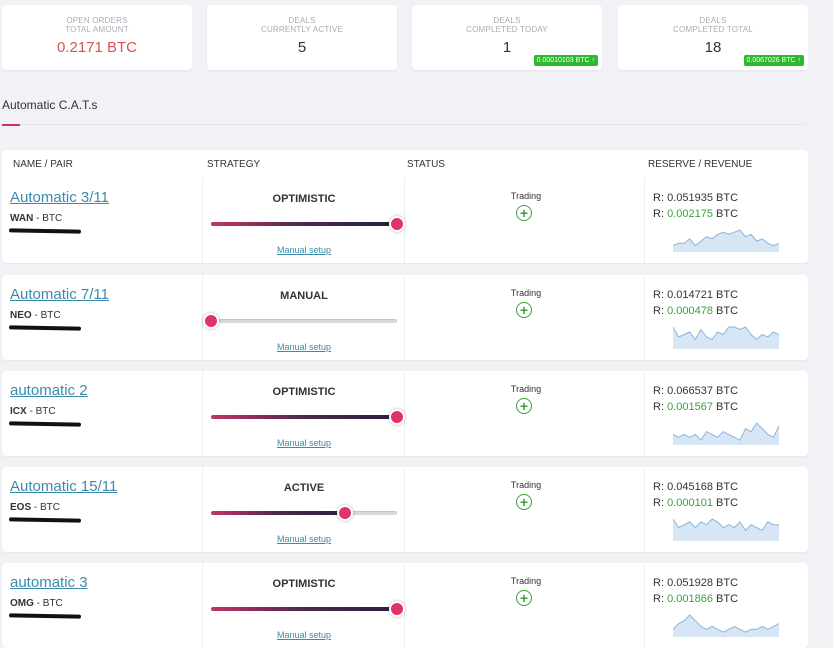 The height and width of the screenshot is (648, 833). I want to click on trading-pair: NEO - BTC, so click(35, 315).